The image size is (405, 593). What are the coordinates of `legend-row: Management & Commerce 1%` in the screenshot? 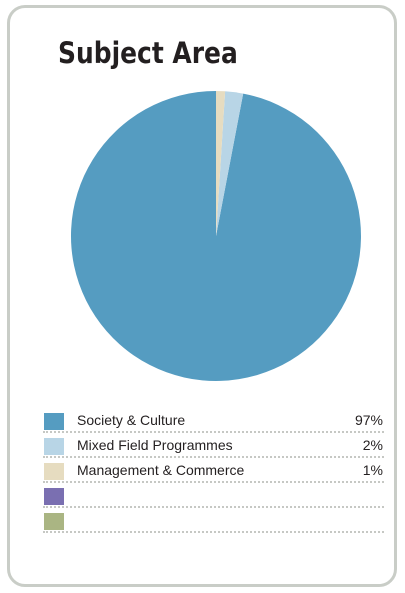 It's located at (213, 470).